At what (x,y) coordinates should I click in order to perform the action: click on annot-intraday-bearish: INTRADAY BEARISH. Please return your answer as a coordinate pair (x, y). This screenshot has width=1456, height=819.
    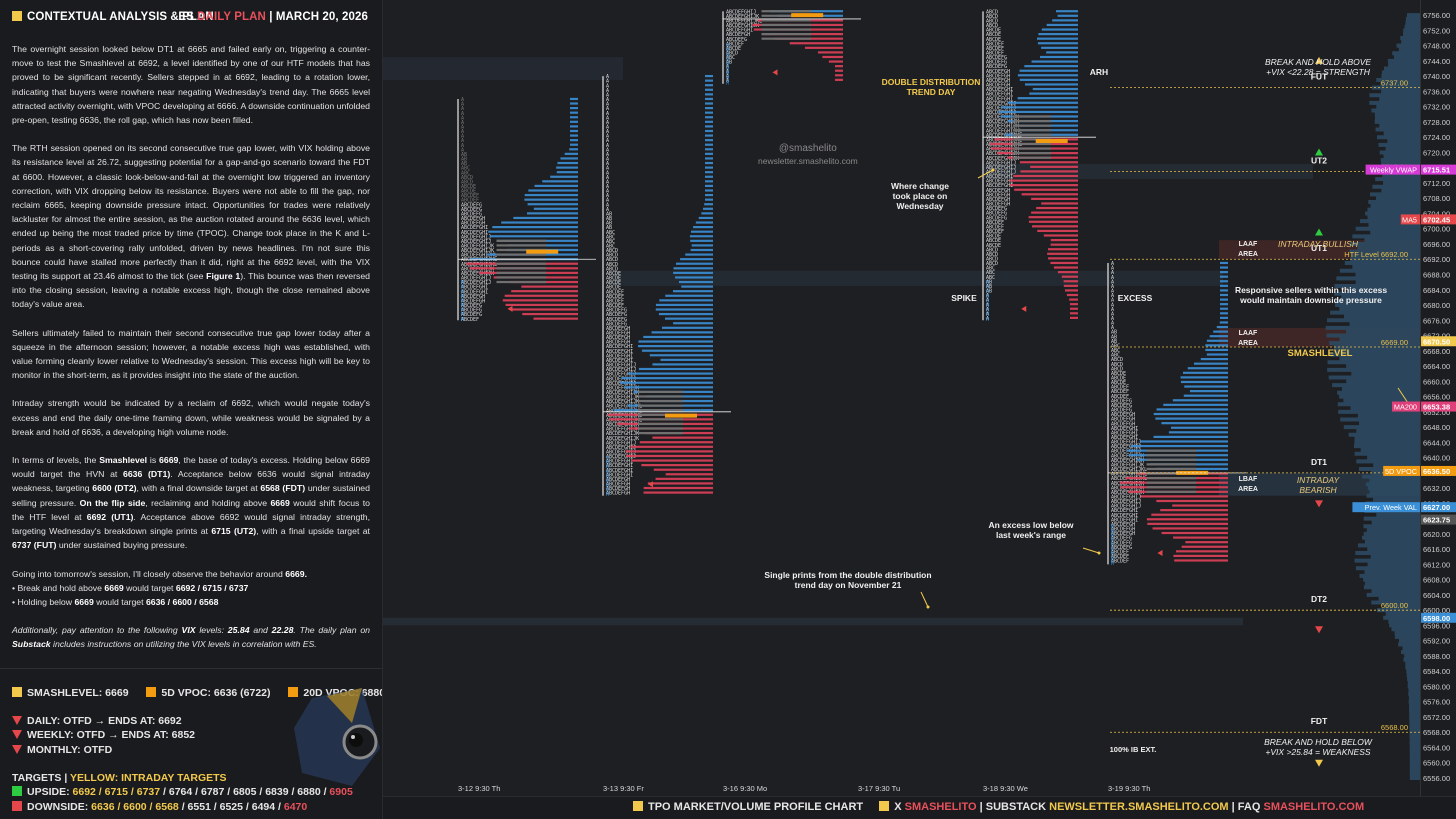
    Looking at the image, I should click on (1318, 485).